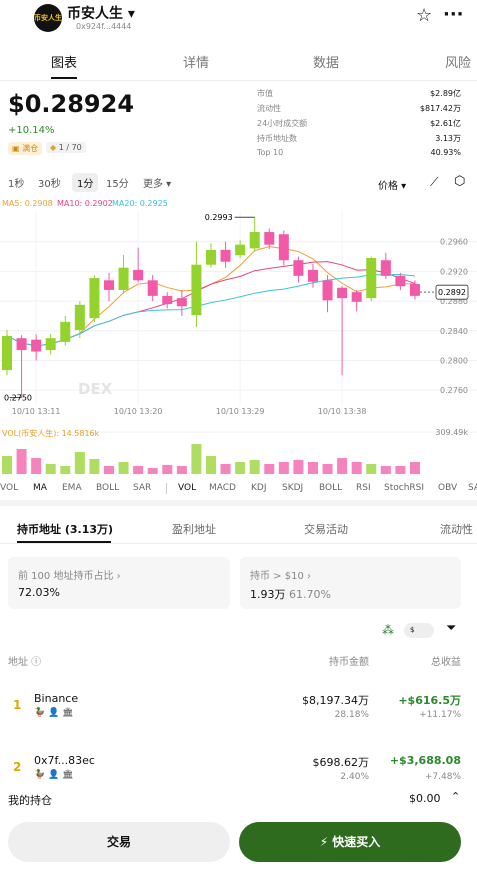 The height and width of the screenshot is (875, 477). Describe the element at coordinates (72, 488) in the screenshot. I see `indicator: EMA` at that location.